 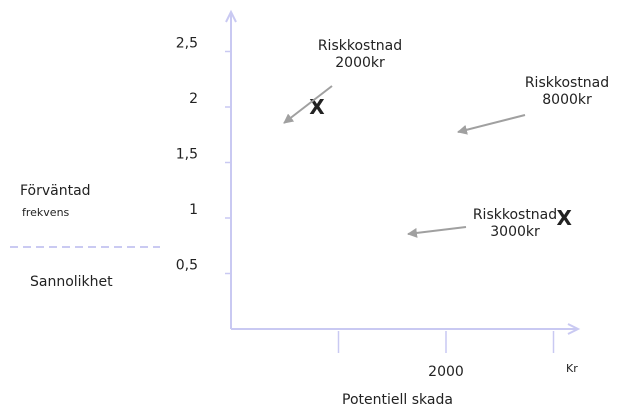 I want to click on annotation-value: 8000kr, so click(x=567, y=100).